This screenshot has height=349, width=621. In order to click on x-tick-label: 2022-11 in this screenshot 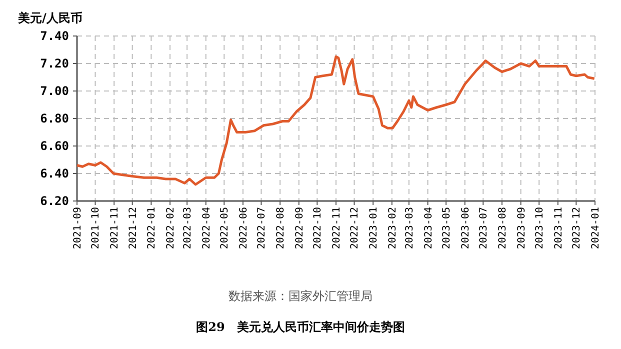, I will do `click(337, 228)`.